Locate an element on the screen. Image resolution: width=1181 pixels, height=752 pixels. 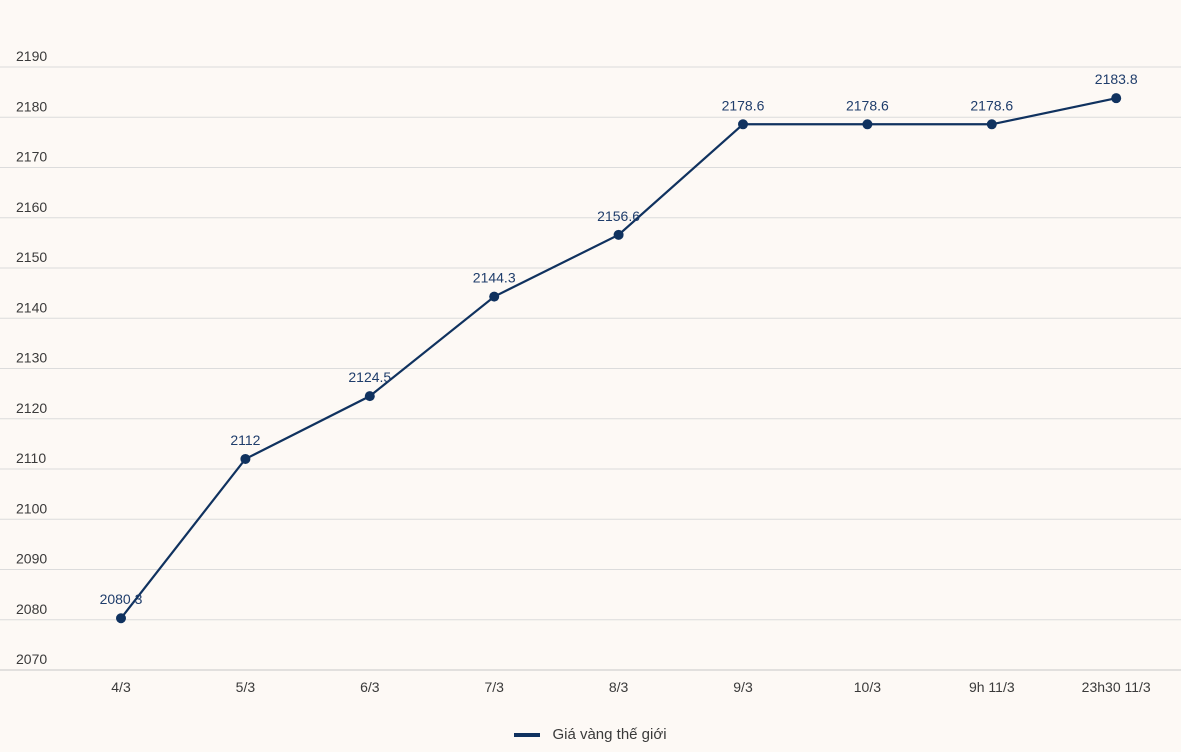
data-label: 2156.6 is located at coordinates (618, 216).